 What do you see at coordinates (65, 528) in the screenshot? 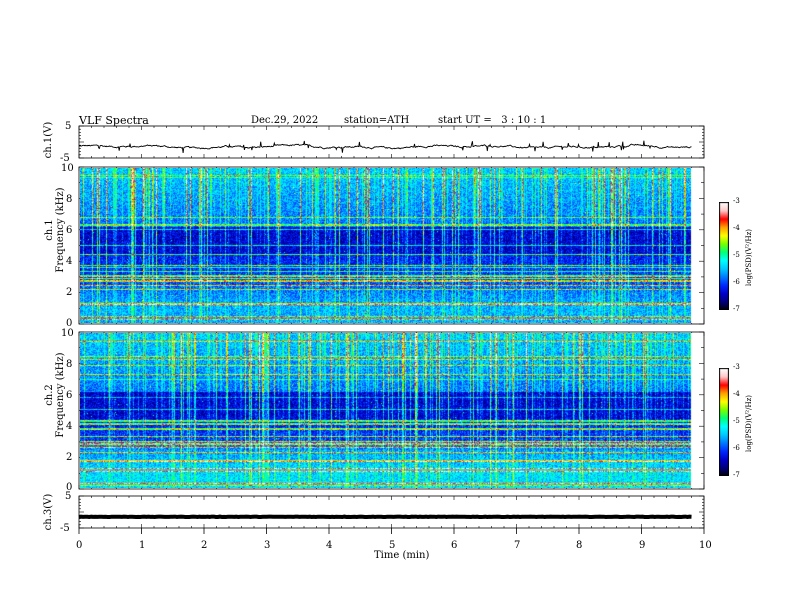
I see `ch3-ytick-neg5: -5` at bounding box center [65, 528].